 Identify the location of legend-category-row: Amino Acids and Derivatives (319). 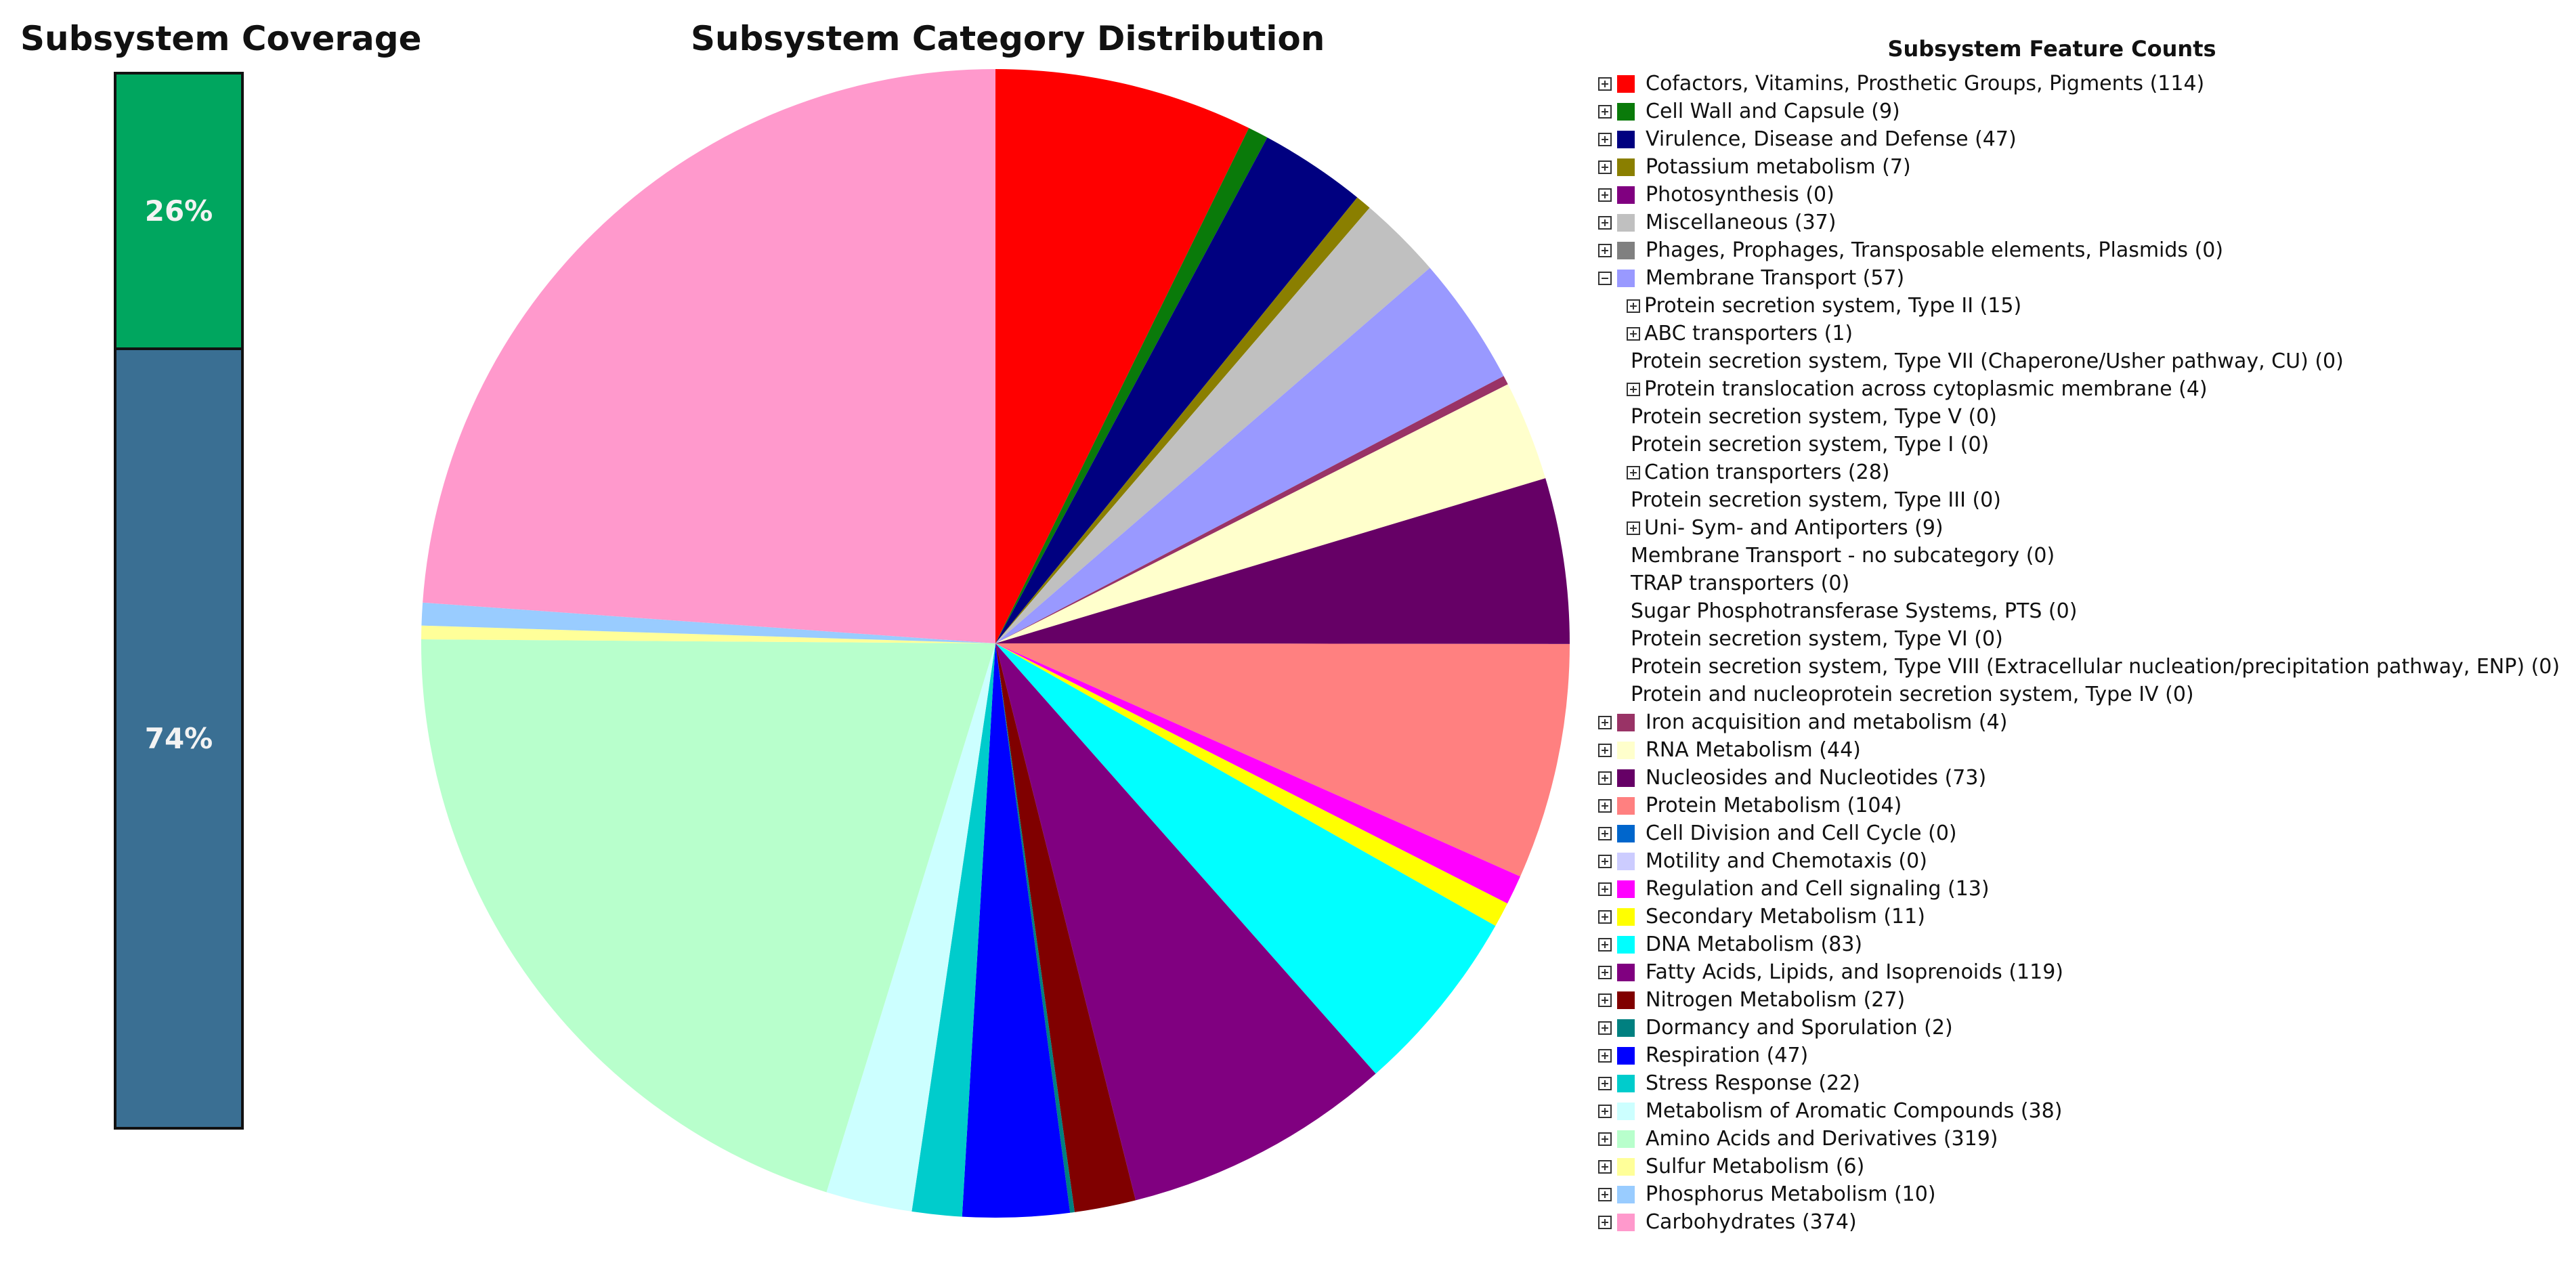
(2079, 1139).